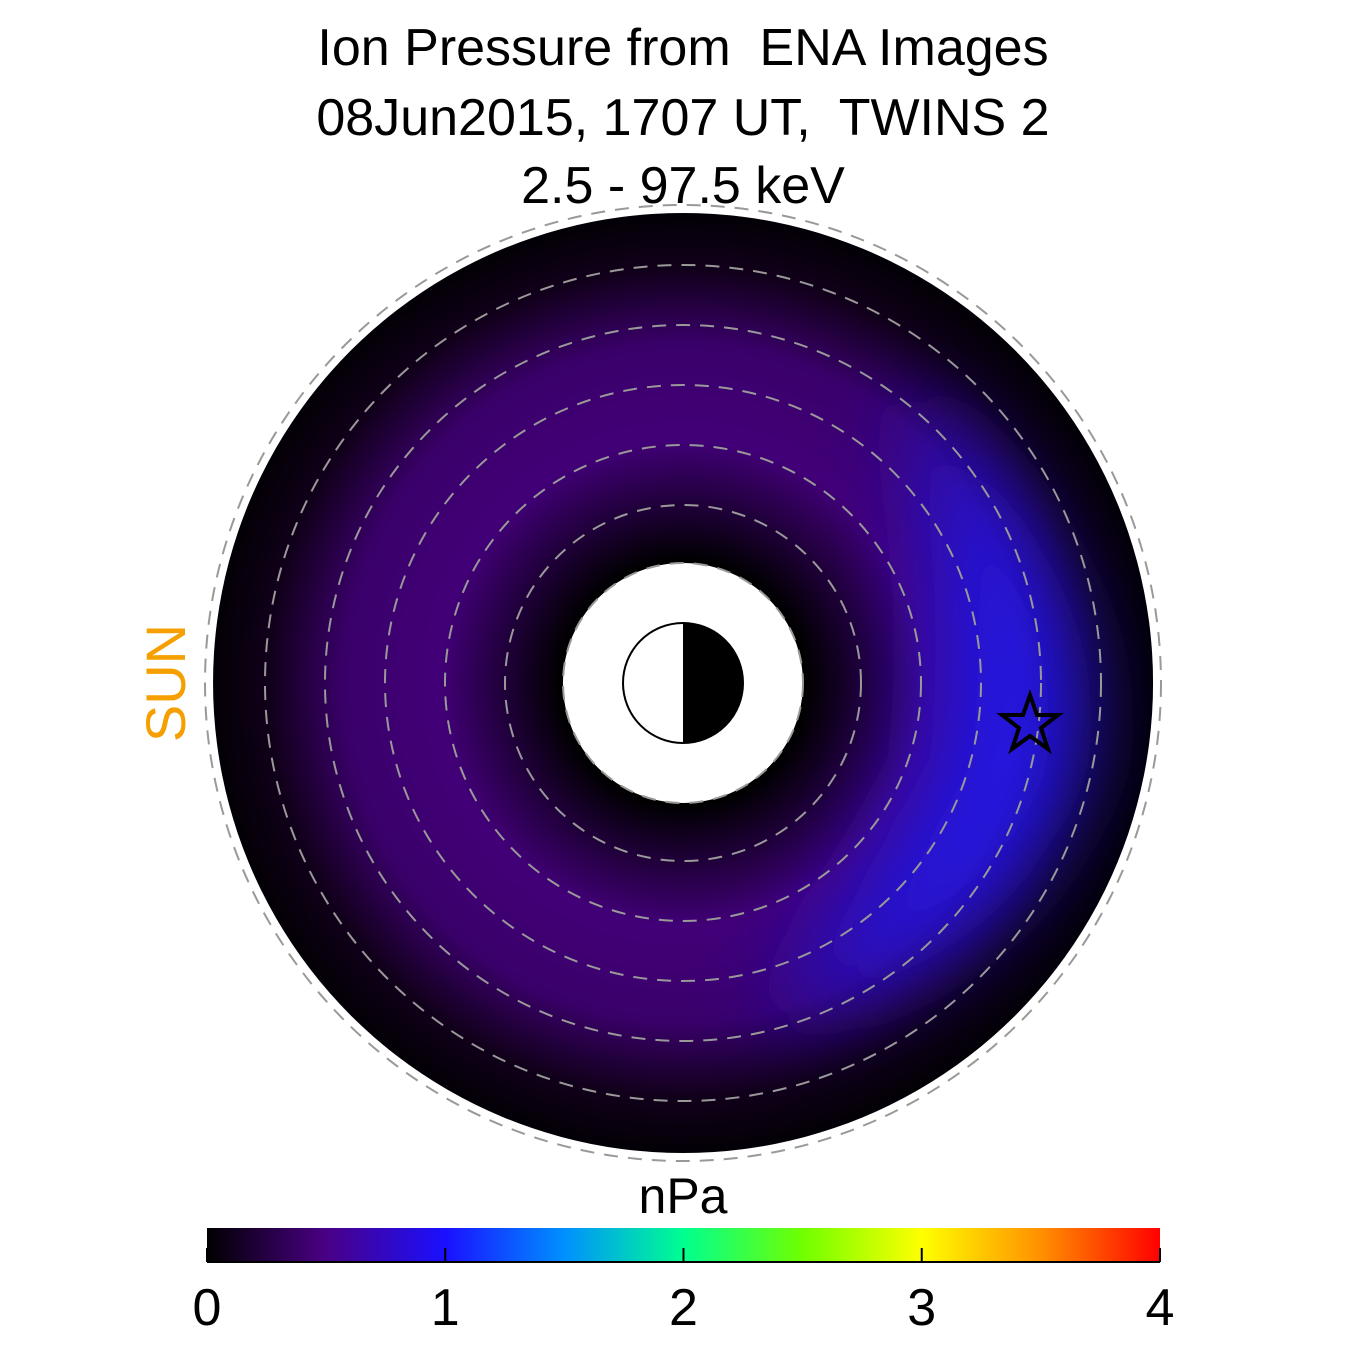  What do you see at coordinates (683, 1308) in the screenshot?
I see `tick-label: 2` at bounding box center [683, 1308].